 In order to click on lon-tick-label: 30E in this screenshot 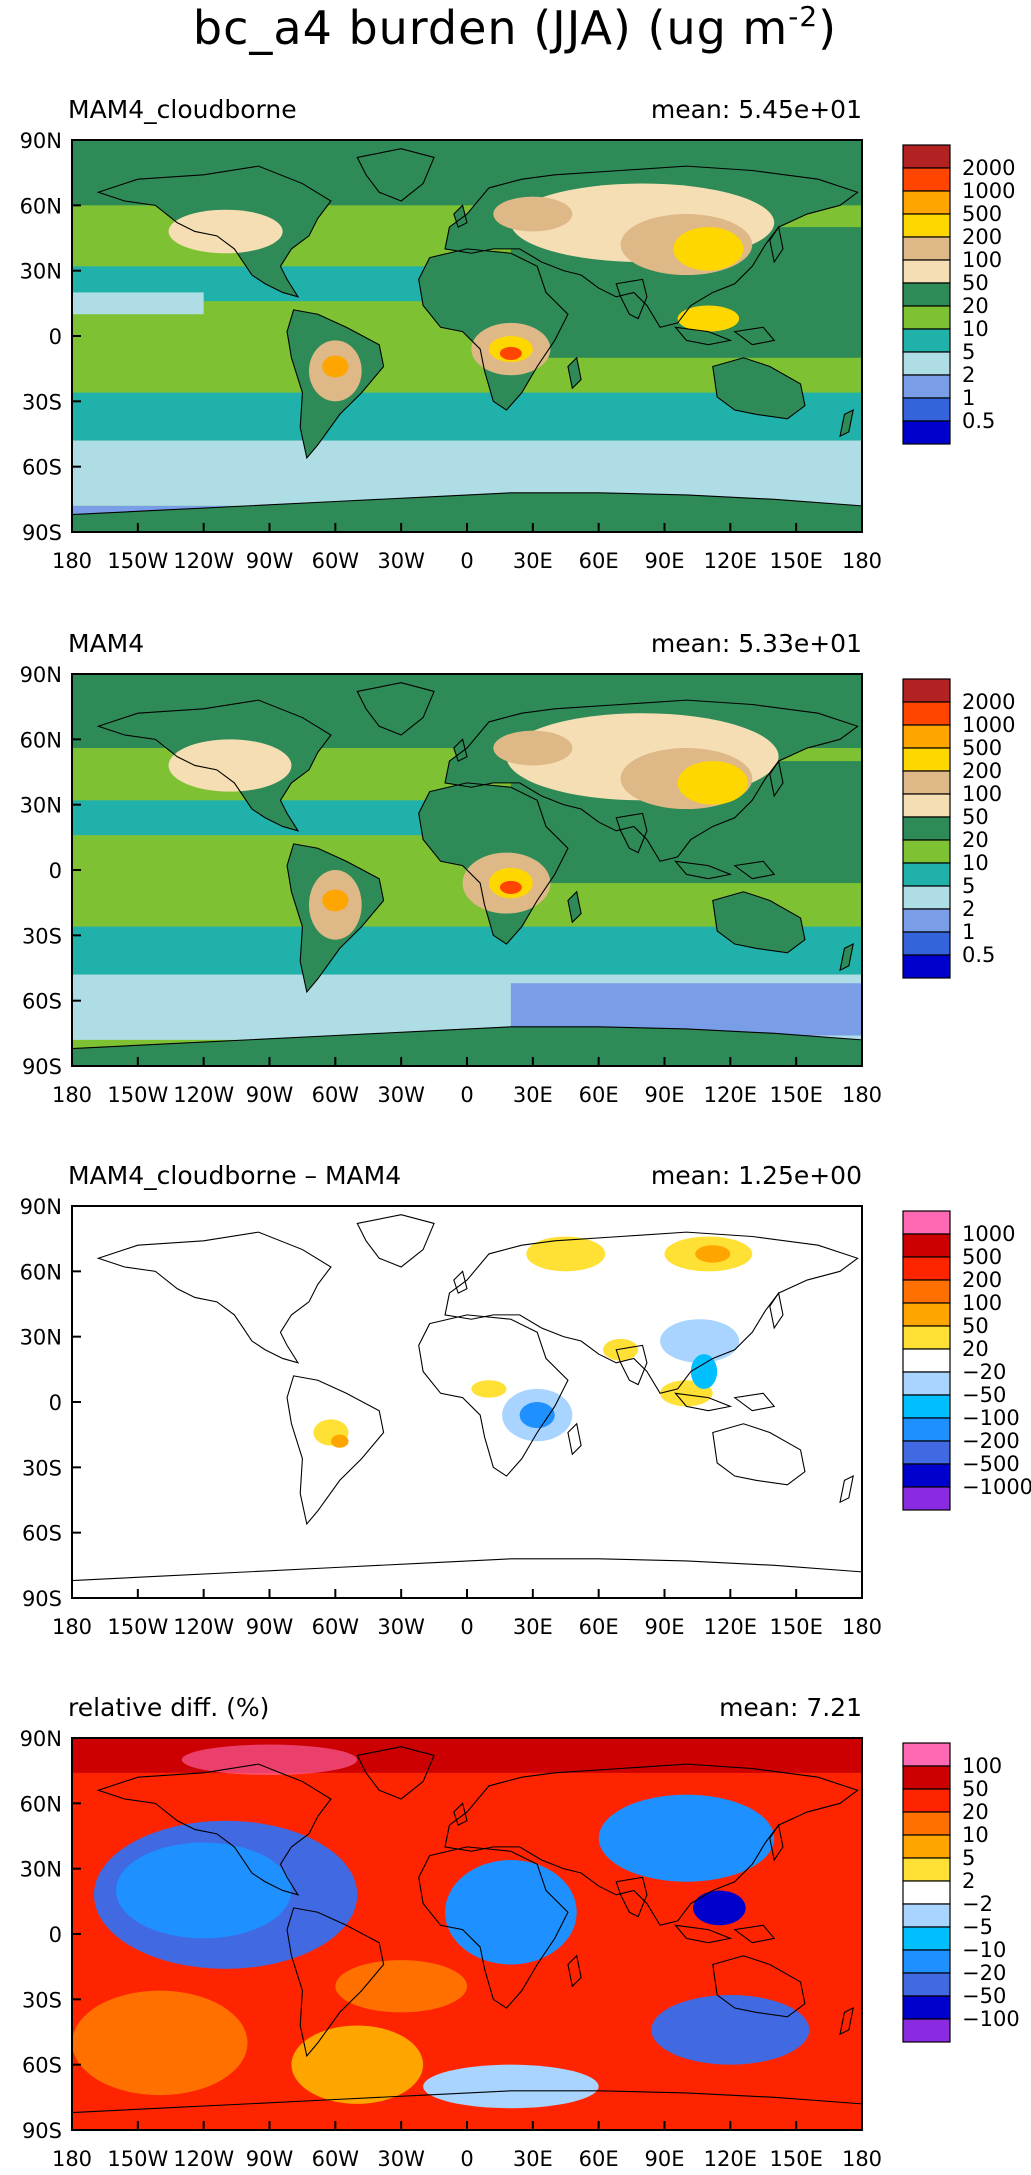, I will do `click(533, 1095)`.